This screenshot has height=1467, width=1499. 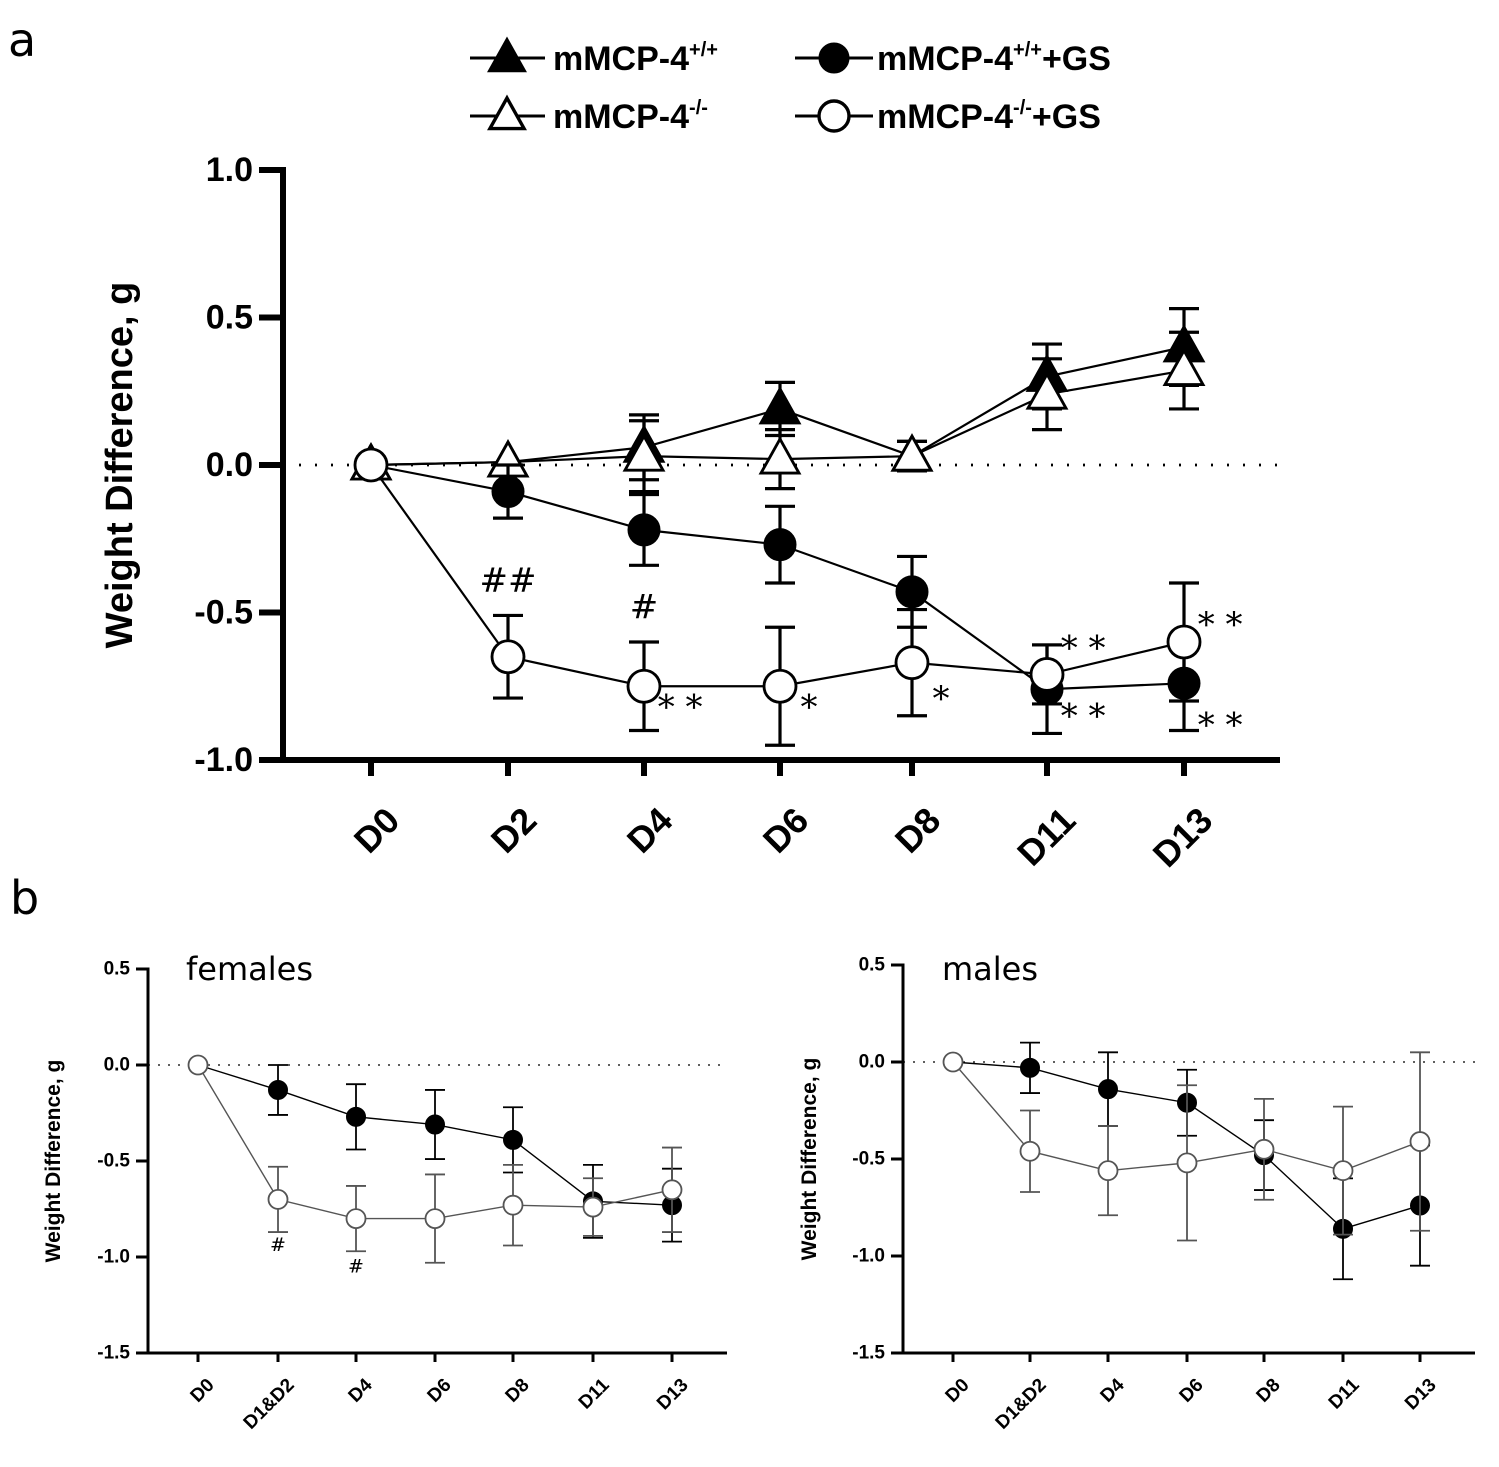 I want to click on panel-b-label: b, so click(x=24, y=898).